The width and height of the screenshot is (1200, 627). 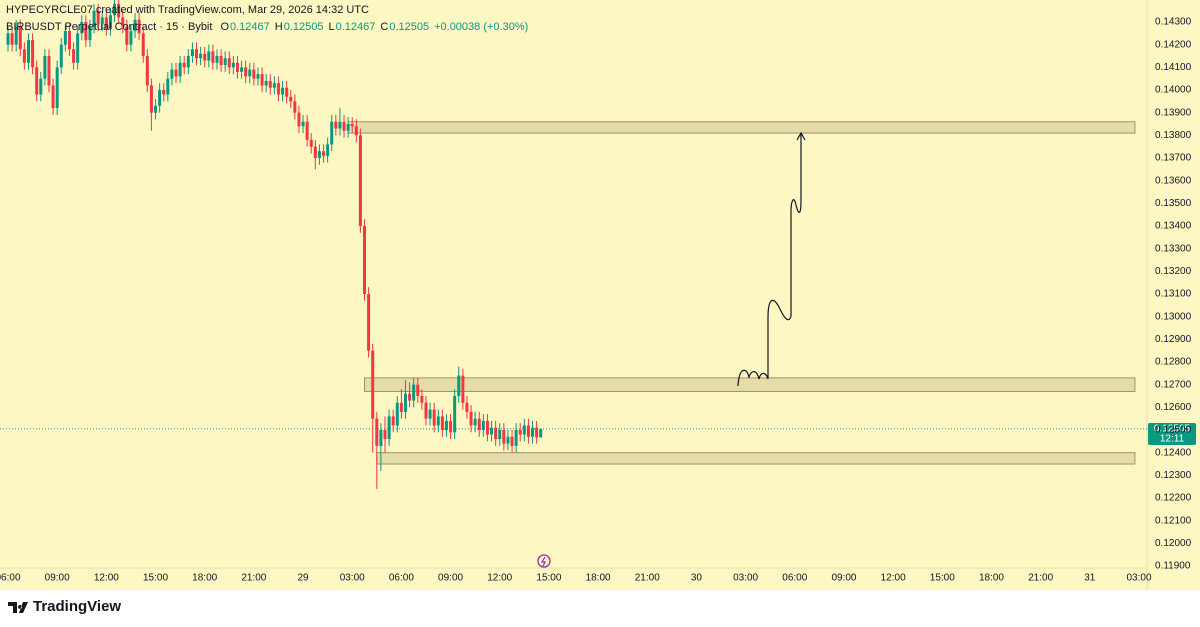 I want to click on y-tick-label: 0.14100, so click(x=1173, y=67).